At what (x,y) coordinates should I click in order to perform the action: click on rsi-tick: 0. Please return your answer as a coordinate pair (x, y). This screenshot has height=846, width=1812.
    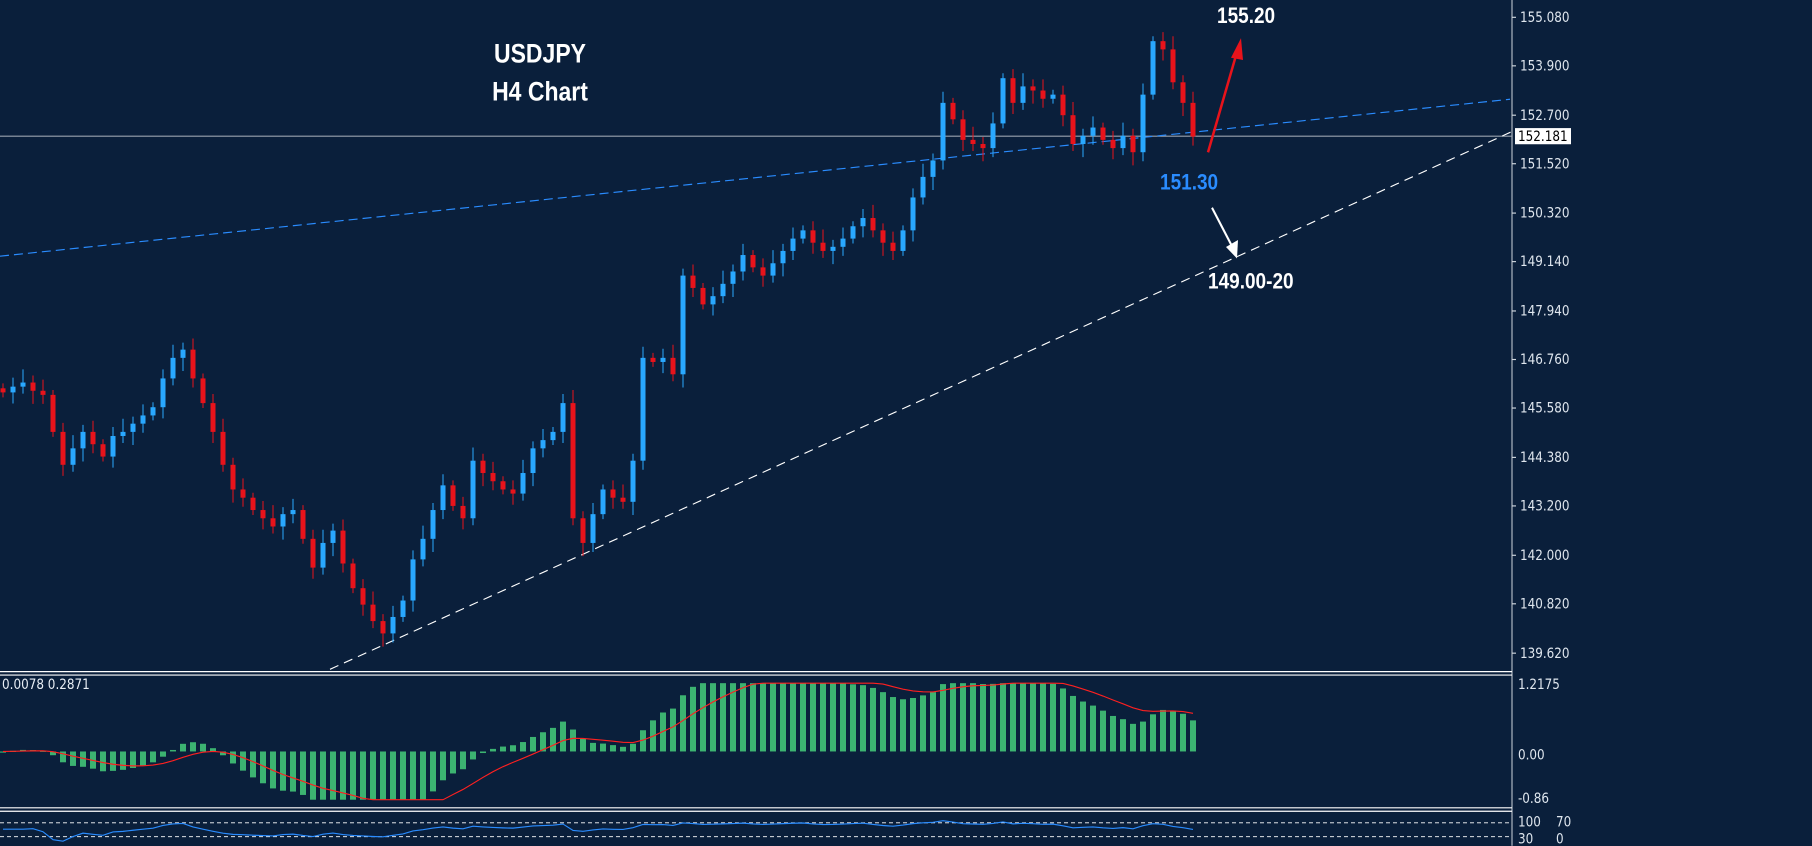
    Looking at the image, I should click on (1560, 839).